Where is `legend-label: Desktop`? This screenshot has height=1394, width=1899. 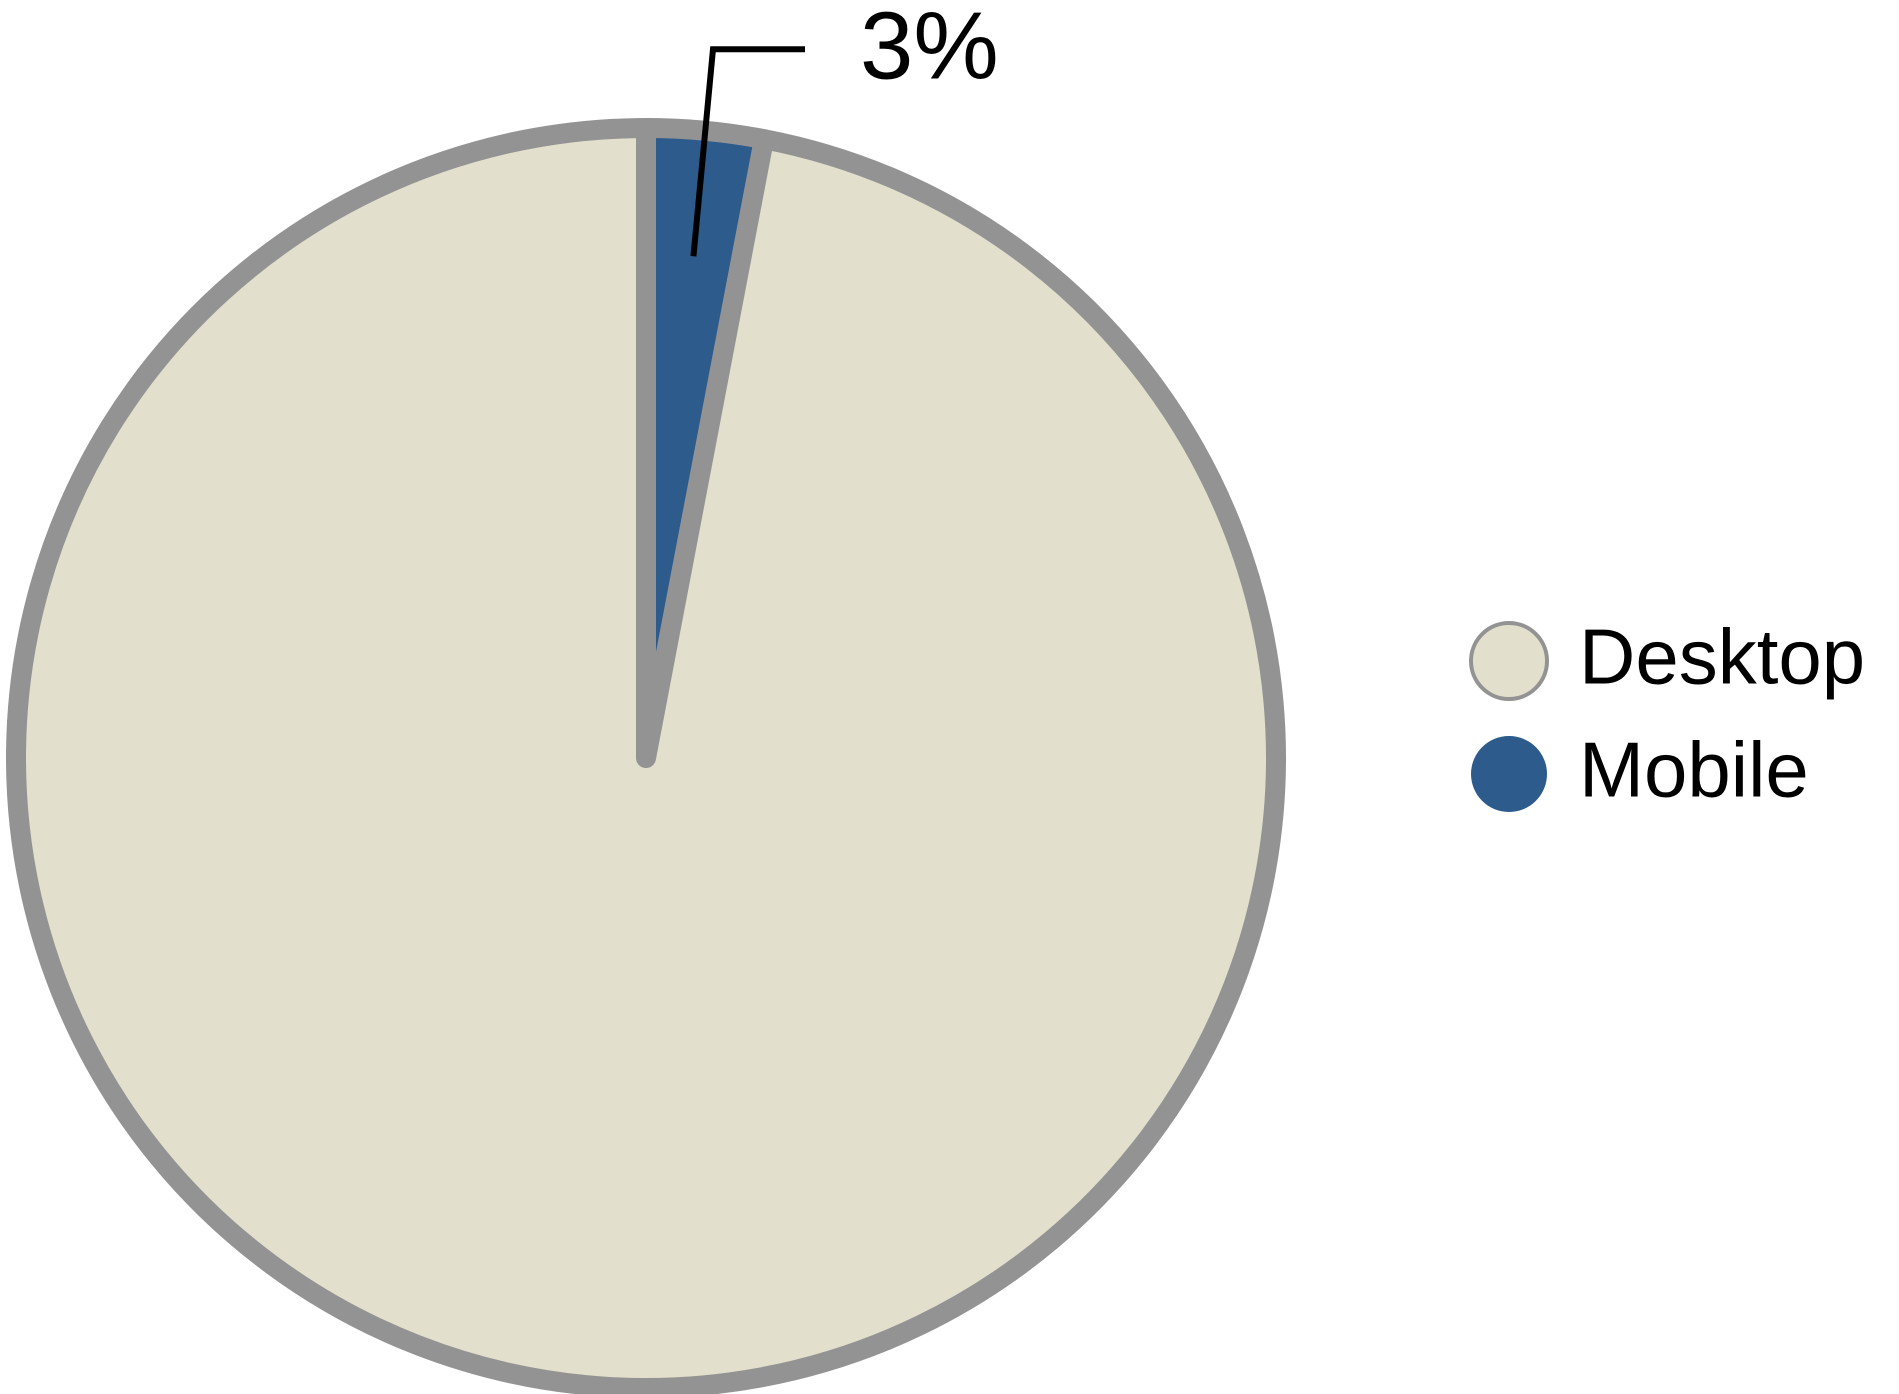 legend-label: Desktop is located at coordinates (1722, 657).